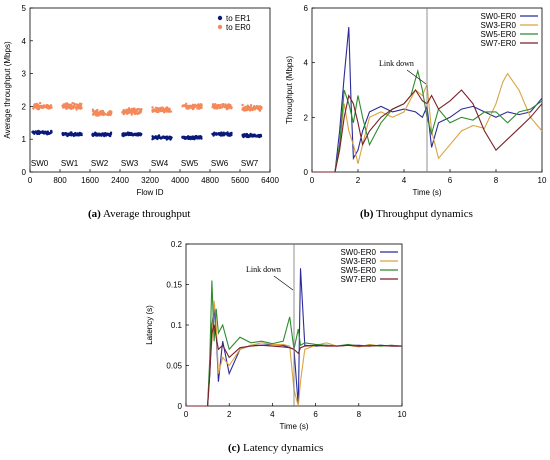  What do you see at coordinates (60, 180) in the screenshot?
I see `x-tick-label: 800` at bounding box center [60, 180].